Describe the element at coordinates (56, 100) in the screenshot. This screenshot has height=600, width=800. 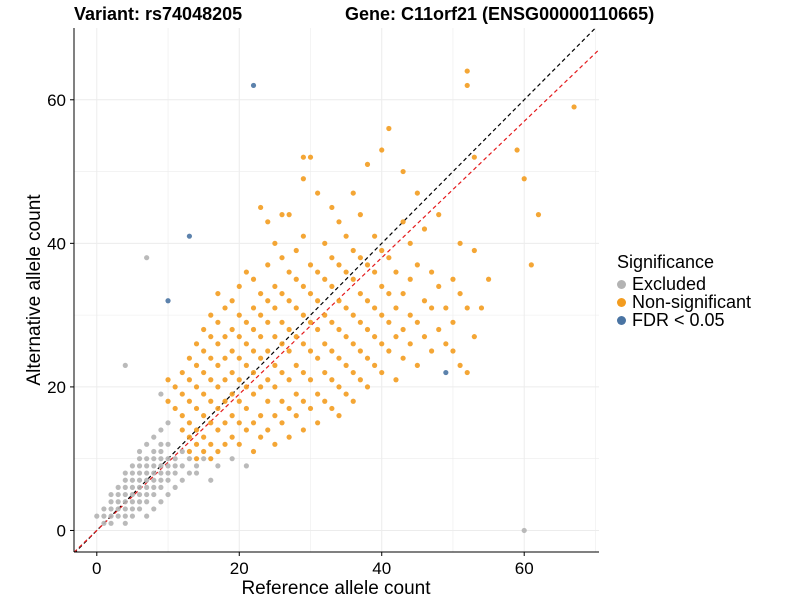
I see `y-tick-label: 60` at that location.